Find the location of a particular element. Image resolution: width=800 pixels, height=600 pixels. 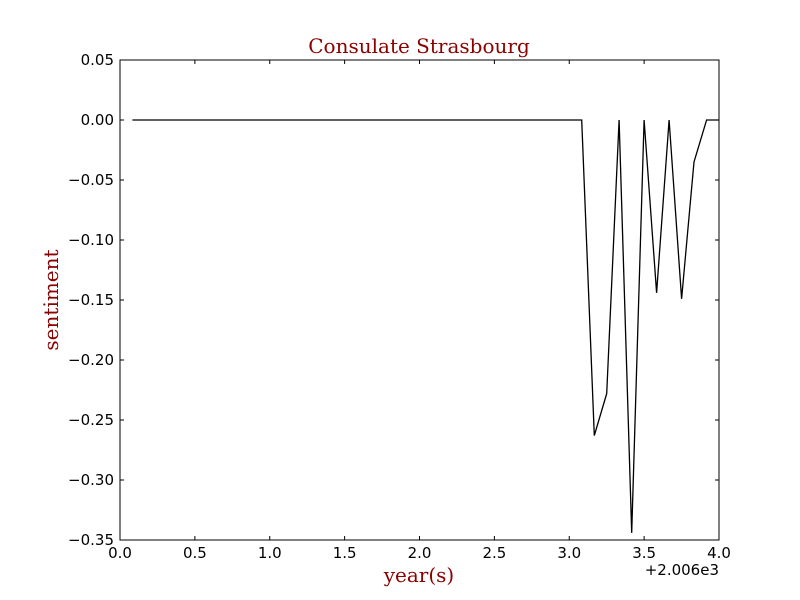

y-tick-label: 0.00 is located at coordinates (97, 120).